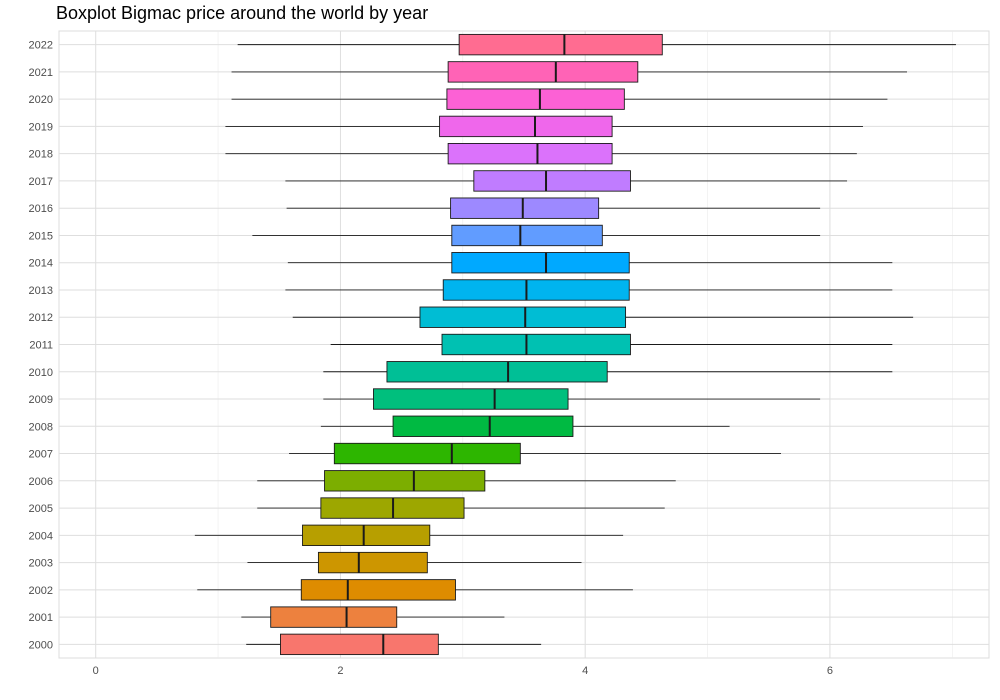  What do you see at coordinates (359, 644) in the screenshot?
I see `box-2000` at bounding box center [359, 644].